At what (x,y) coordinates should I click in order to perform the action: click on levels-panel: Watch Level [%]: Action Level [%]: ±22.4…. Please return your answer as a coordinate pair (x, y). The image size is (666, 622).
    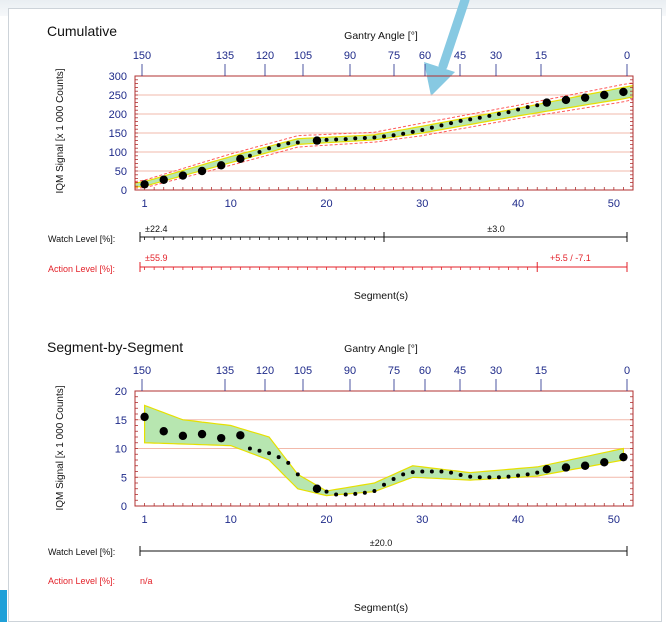
    Looking at the image, I should click on (338, 249).